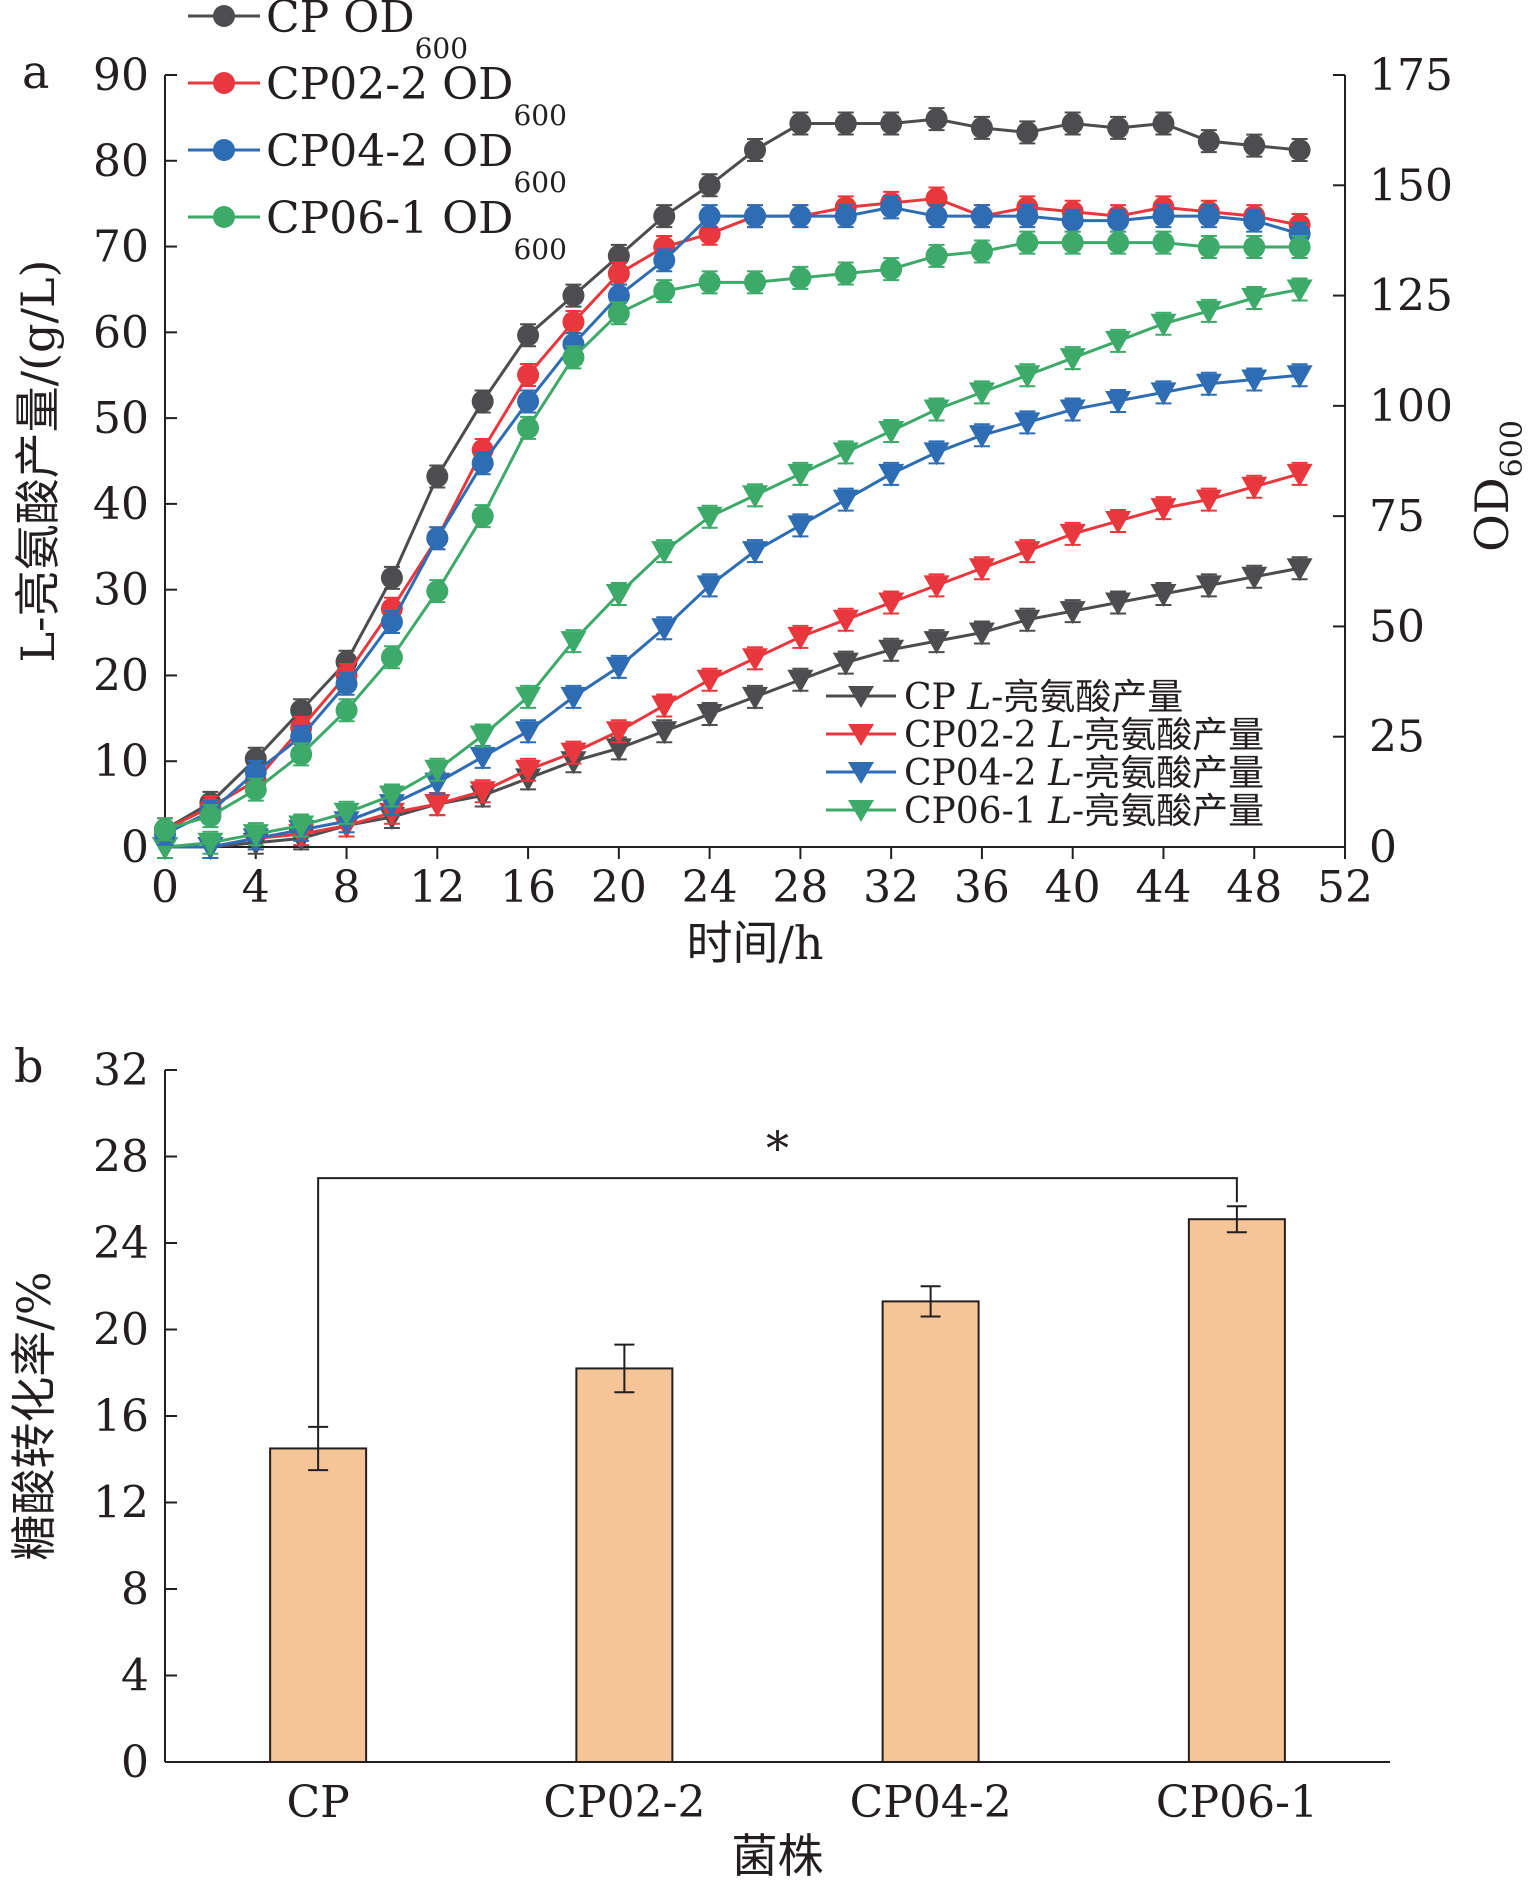 This screenshot has height=1881, width=1530. What do you see at coordinates (121, 675) in the screenshot?
I see `y-left-tick-label: 20` at bounding box center [121, 675].